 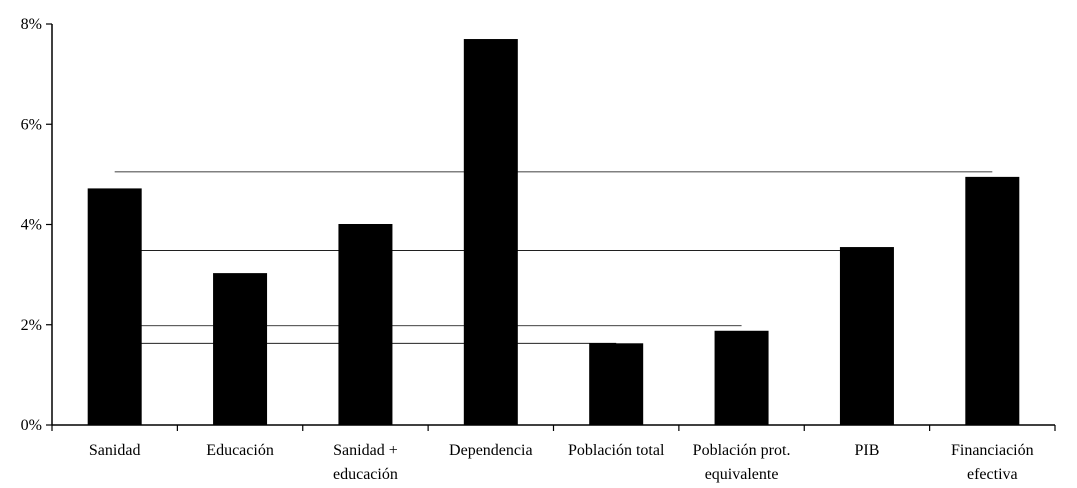 What do you see at coordinates (742, 450) in the screenshot?
I see `x-category-label-line: Población prot.` at bounding box center [742, 450].